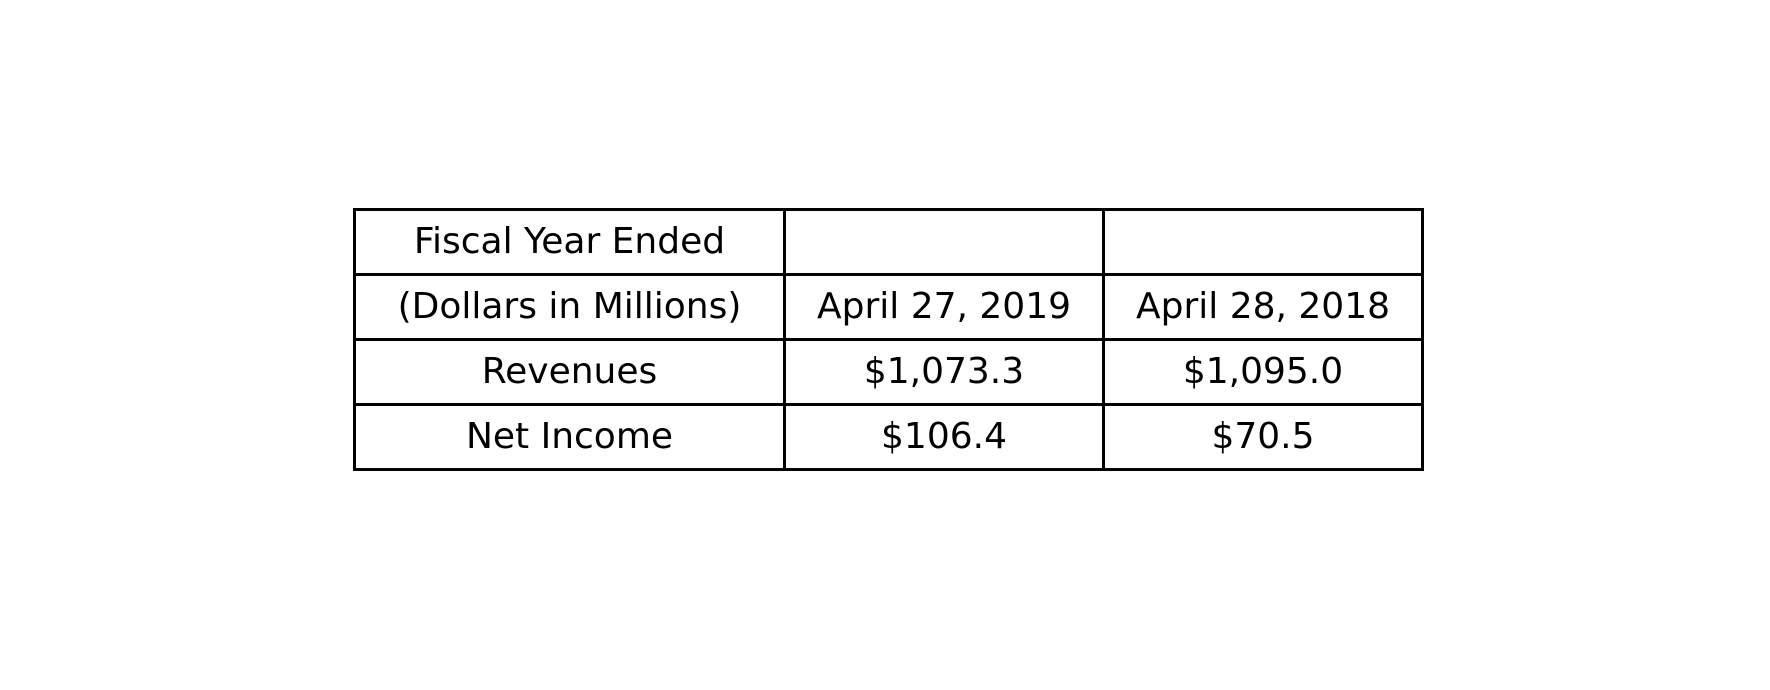 This screenshot has height=690, width=1770. Describe the element at coordinates (944, 307) in the screenshot. I see `header-cell-date-2019: April 27, 2019` at that location.